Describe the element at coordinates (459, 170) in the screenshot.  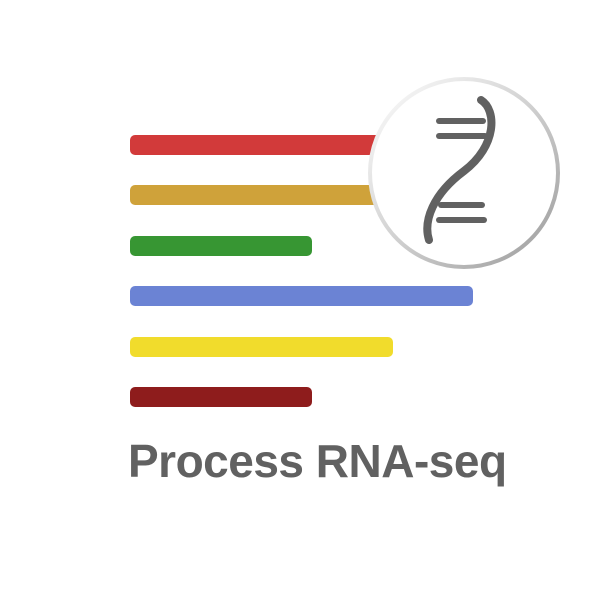
I see `dna-icon` at that location.